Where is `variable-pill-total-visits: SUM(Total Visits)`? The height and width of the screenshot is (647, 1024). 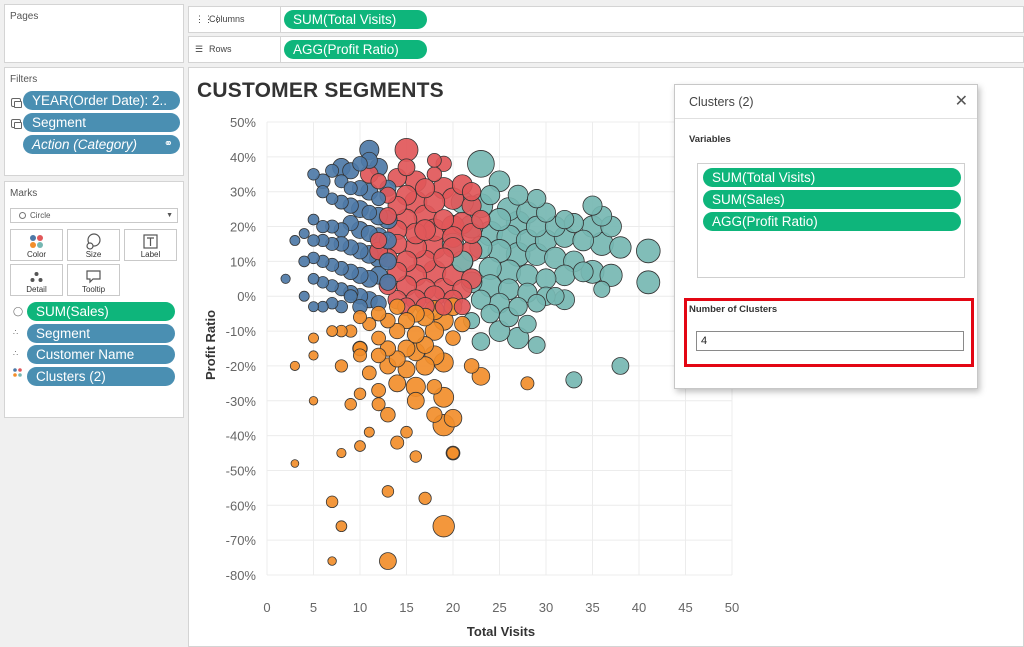 variable-pill-total-visits: SUM(Total Visits) is located at coordinates (832, 177).